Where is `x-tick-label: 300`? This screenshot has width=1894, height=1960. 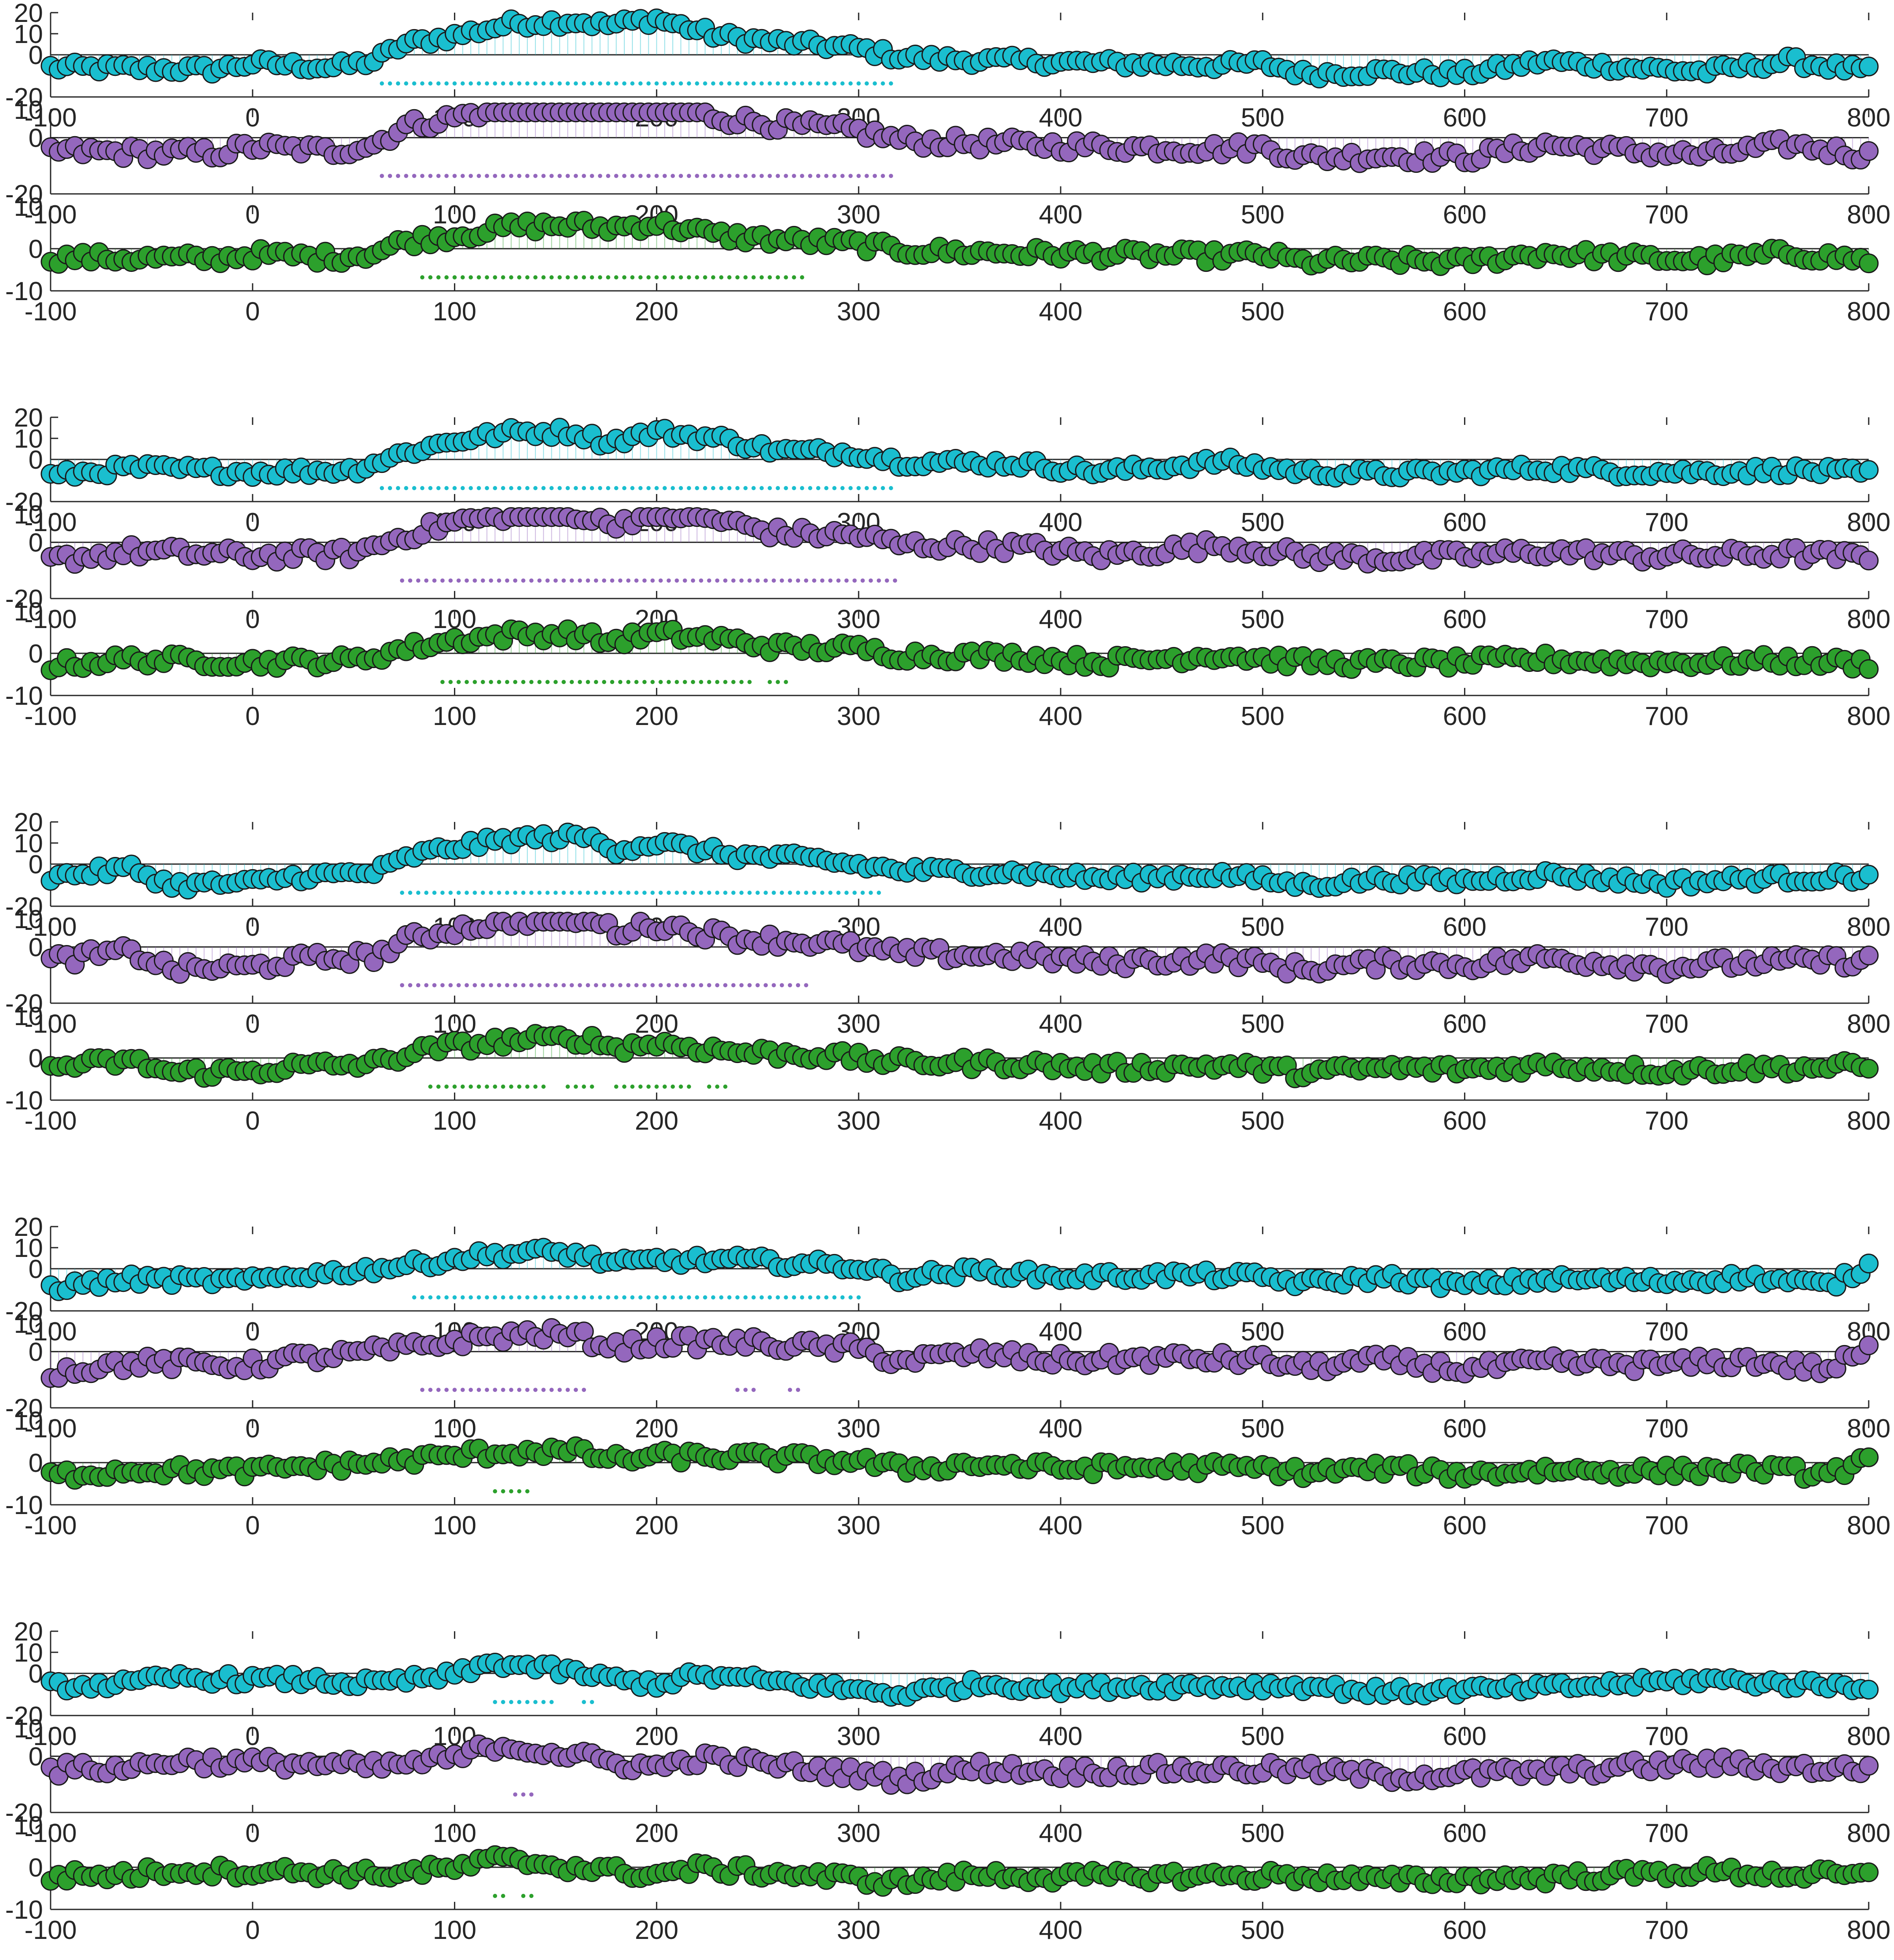 x-tick-label: 300 is located at coordinates (858, 1025).